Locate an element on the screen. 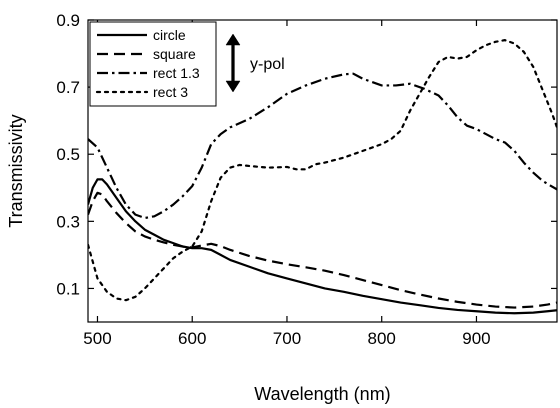 The height and width of the screenshot is (408, 560). legend-label: circle is located at coordinates (169, 35).